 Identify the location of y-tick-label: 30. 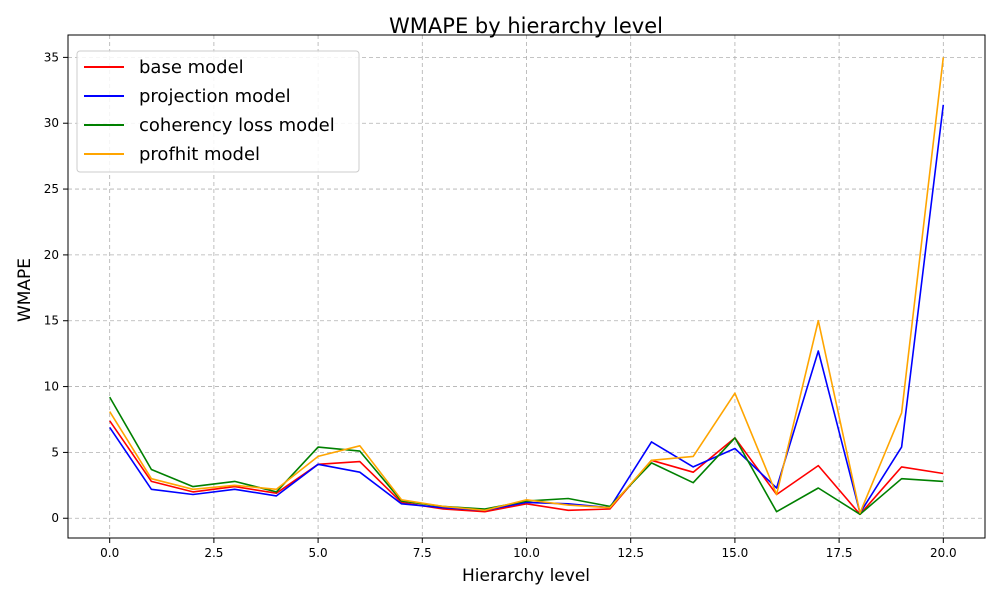
(51, 123).